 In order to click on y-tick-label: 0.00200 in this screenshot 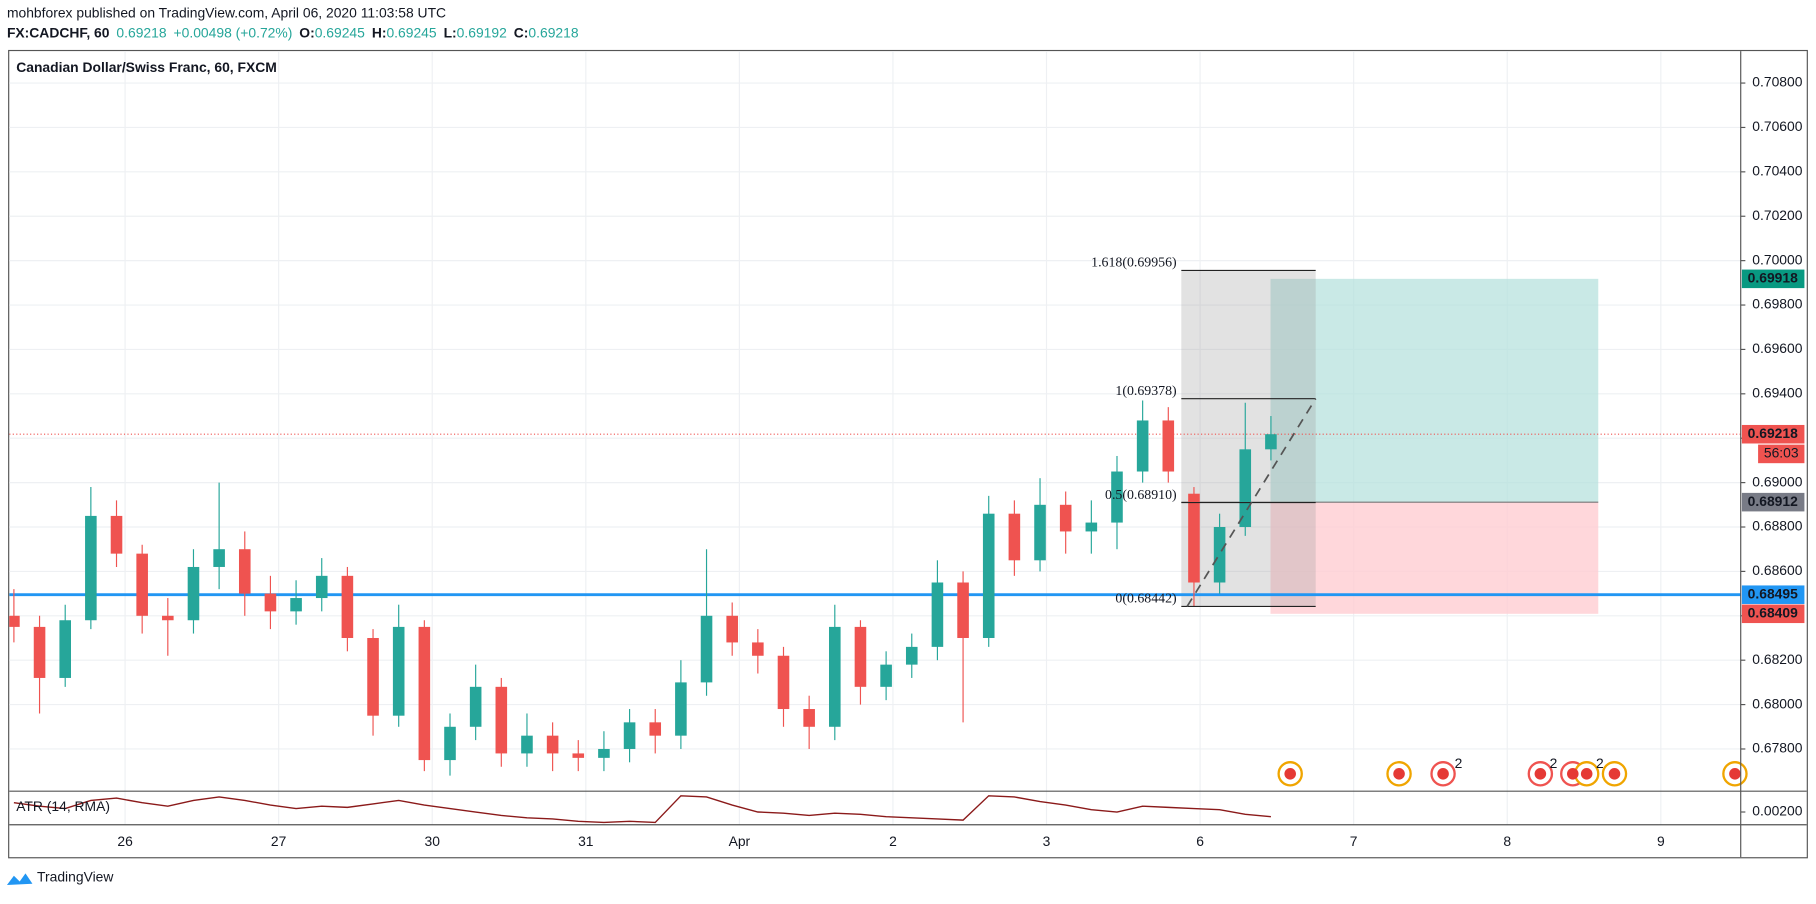, I will do `click(1777, 811)`.